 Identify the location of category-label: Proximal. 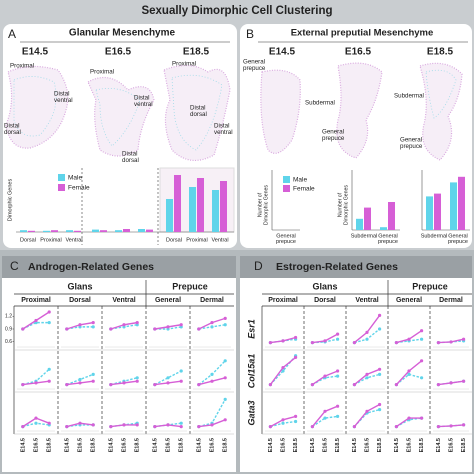
(50, 240).